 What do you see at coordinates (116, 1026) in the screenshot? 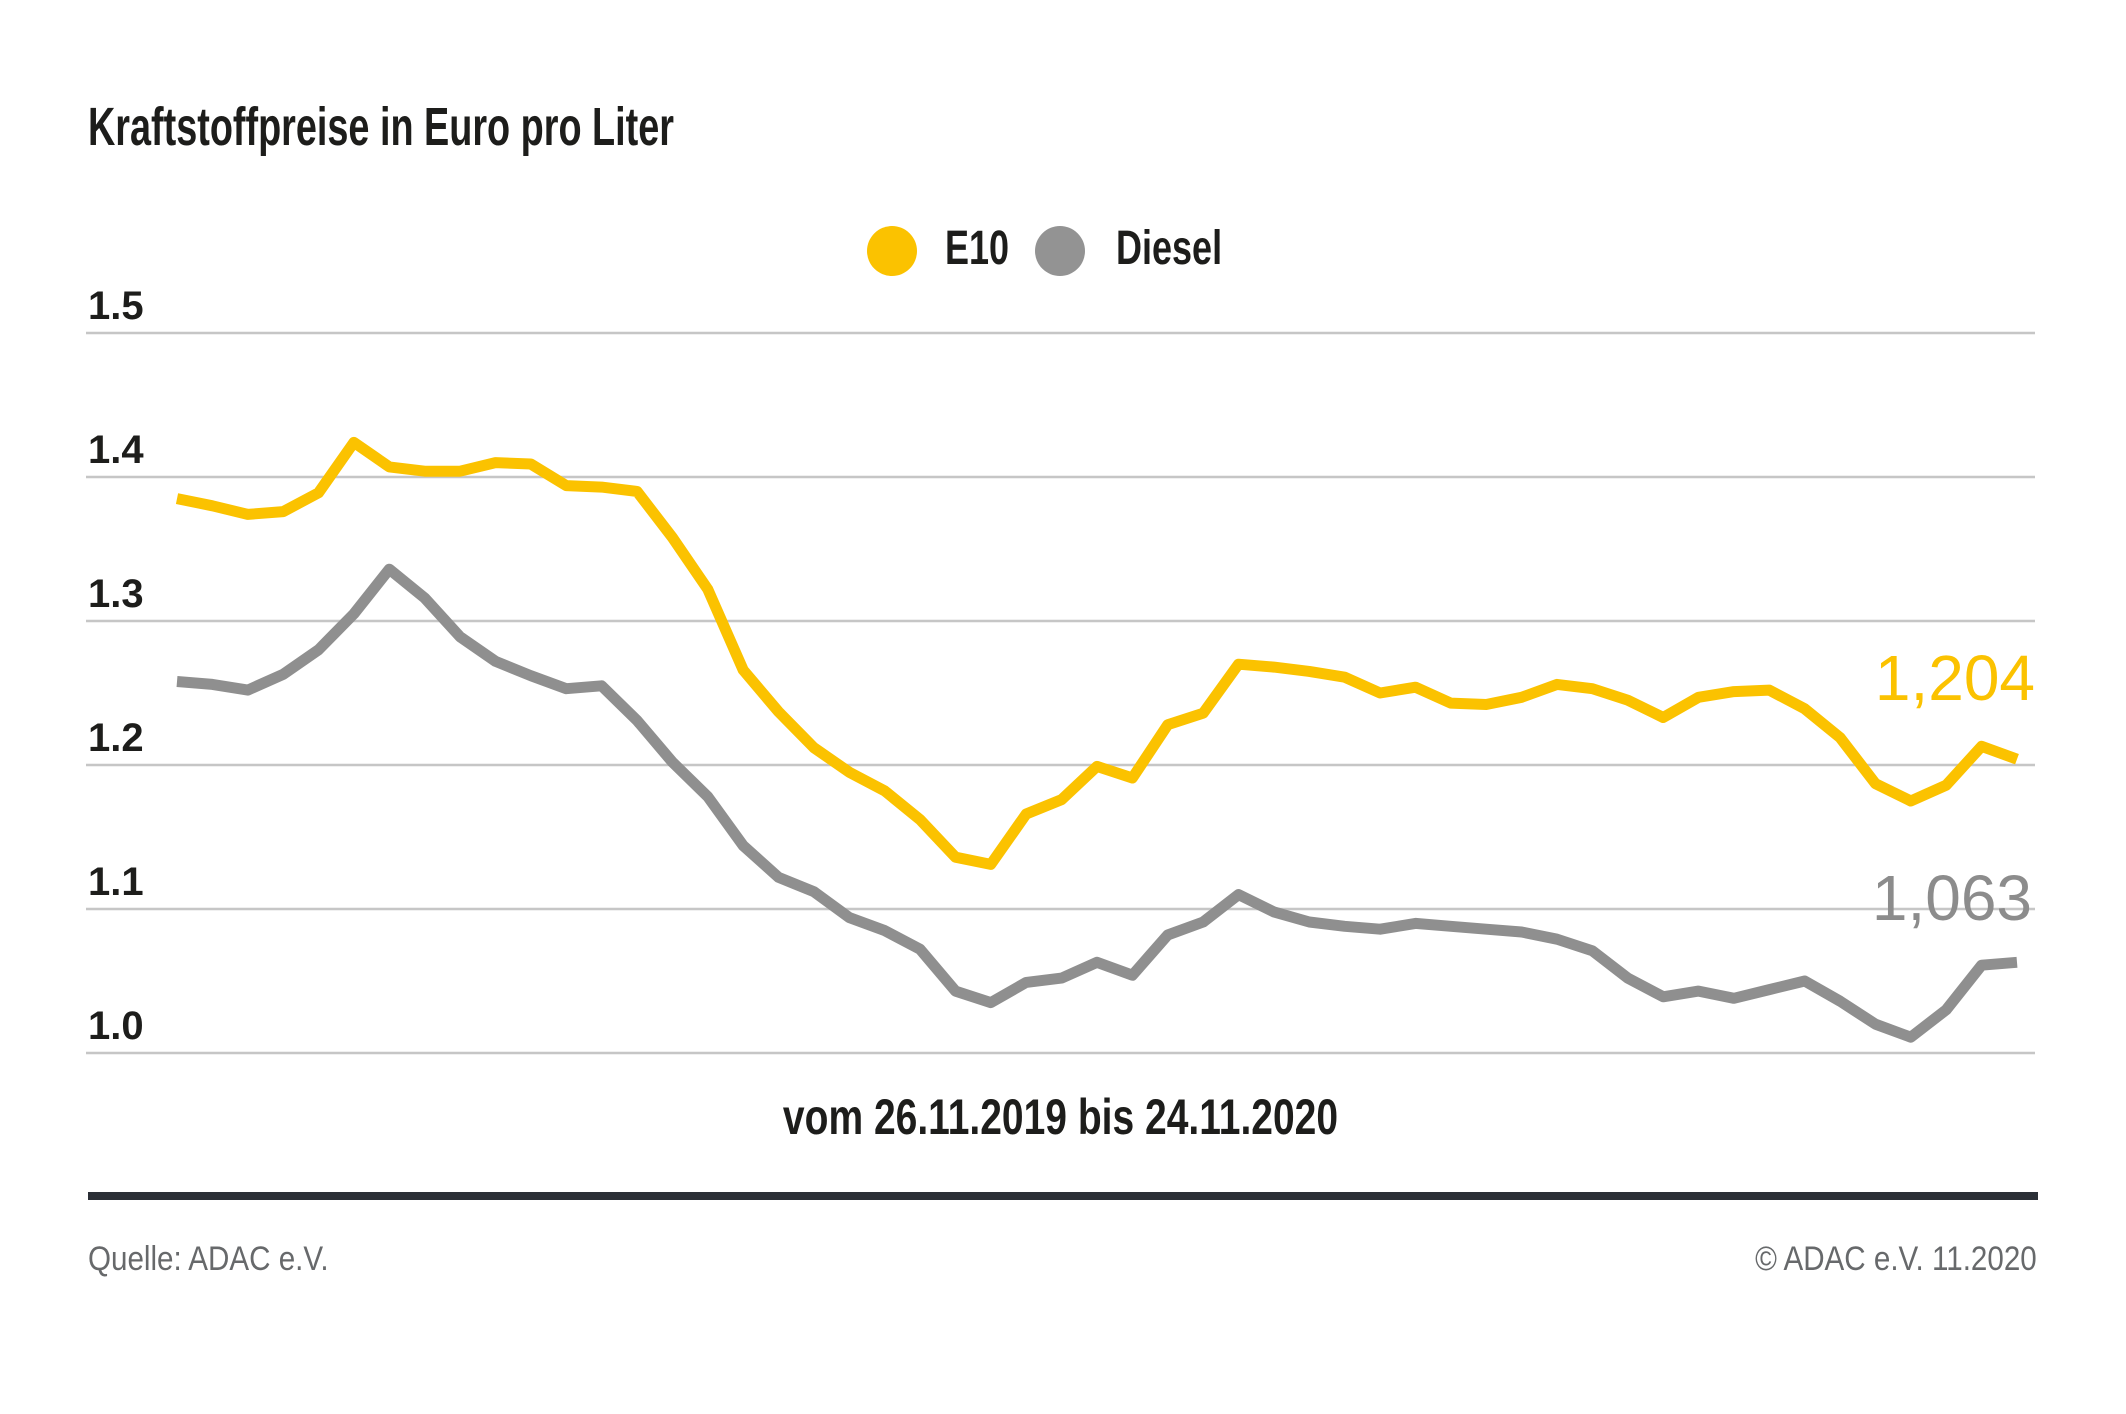
I see `y-tick-label-1.0: 1.0` at bounding box center [116, 1026].